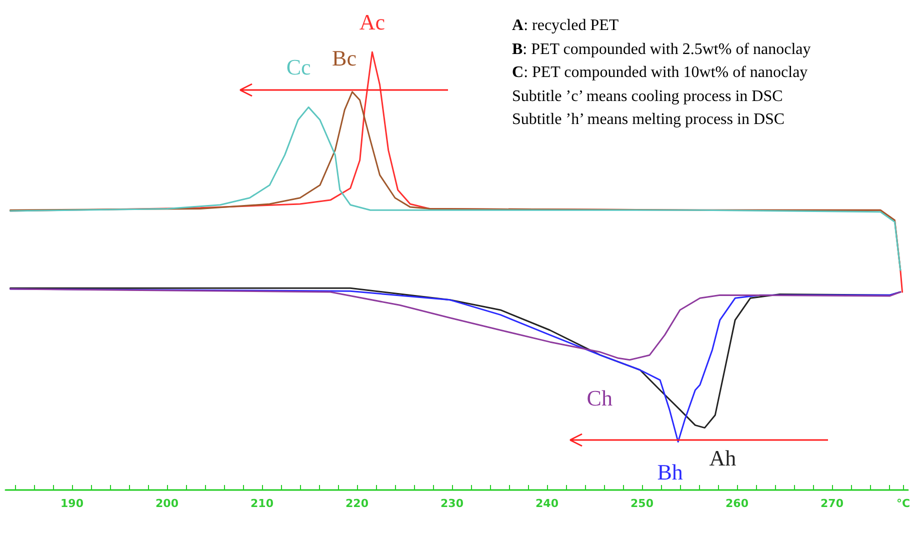  What do you see at coordinates (566, 26) in the screenshot?
I see `text: A: recycled PET` at bounding box center [566, 26].